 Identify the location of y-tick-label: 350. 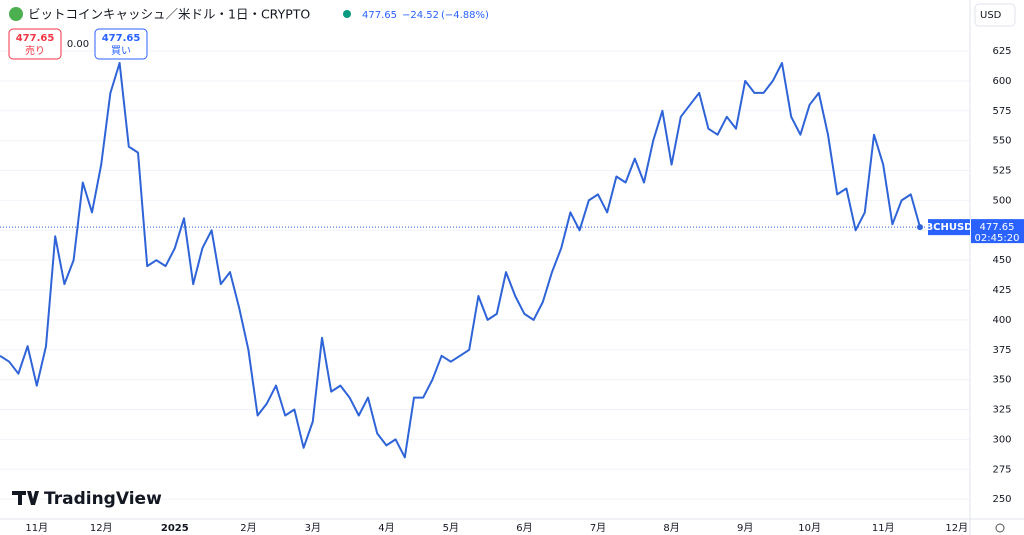
(1001, 380).